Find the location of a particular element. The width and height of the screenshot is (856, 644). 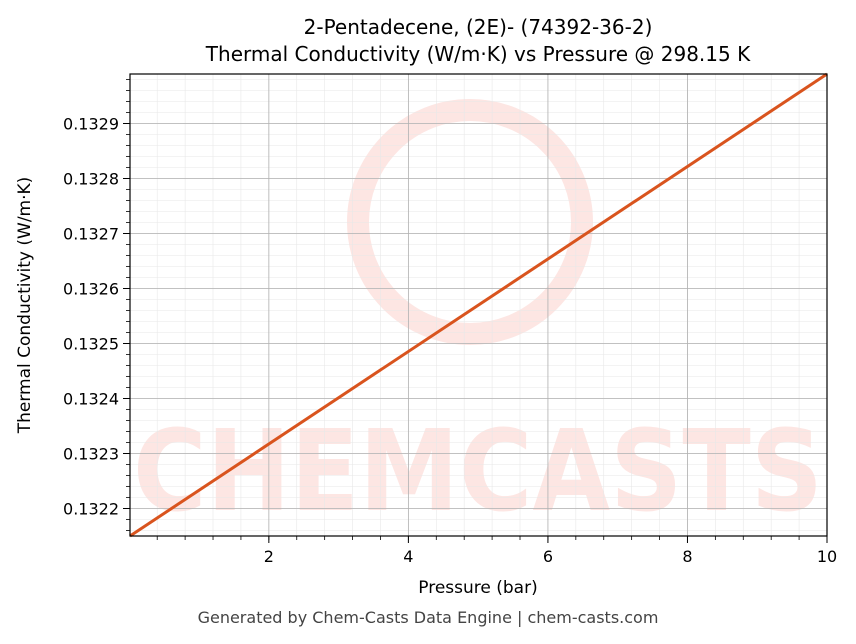

x-tick-label: 6 is located at coordinates (548, 556).